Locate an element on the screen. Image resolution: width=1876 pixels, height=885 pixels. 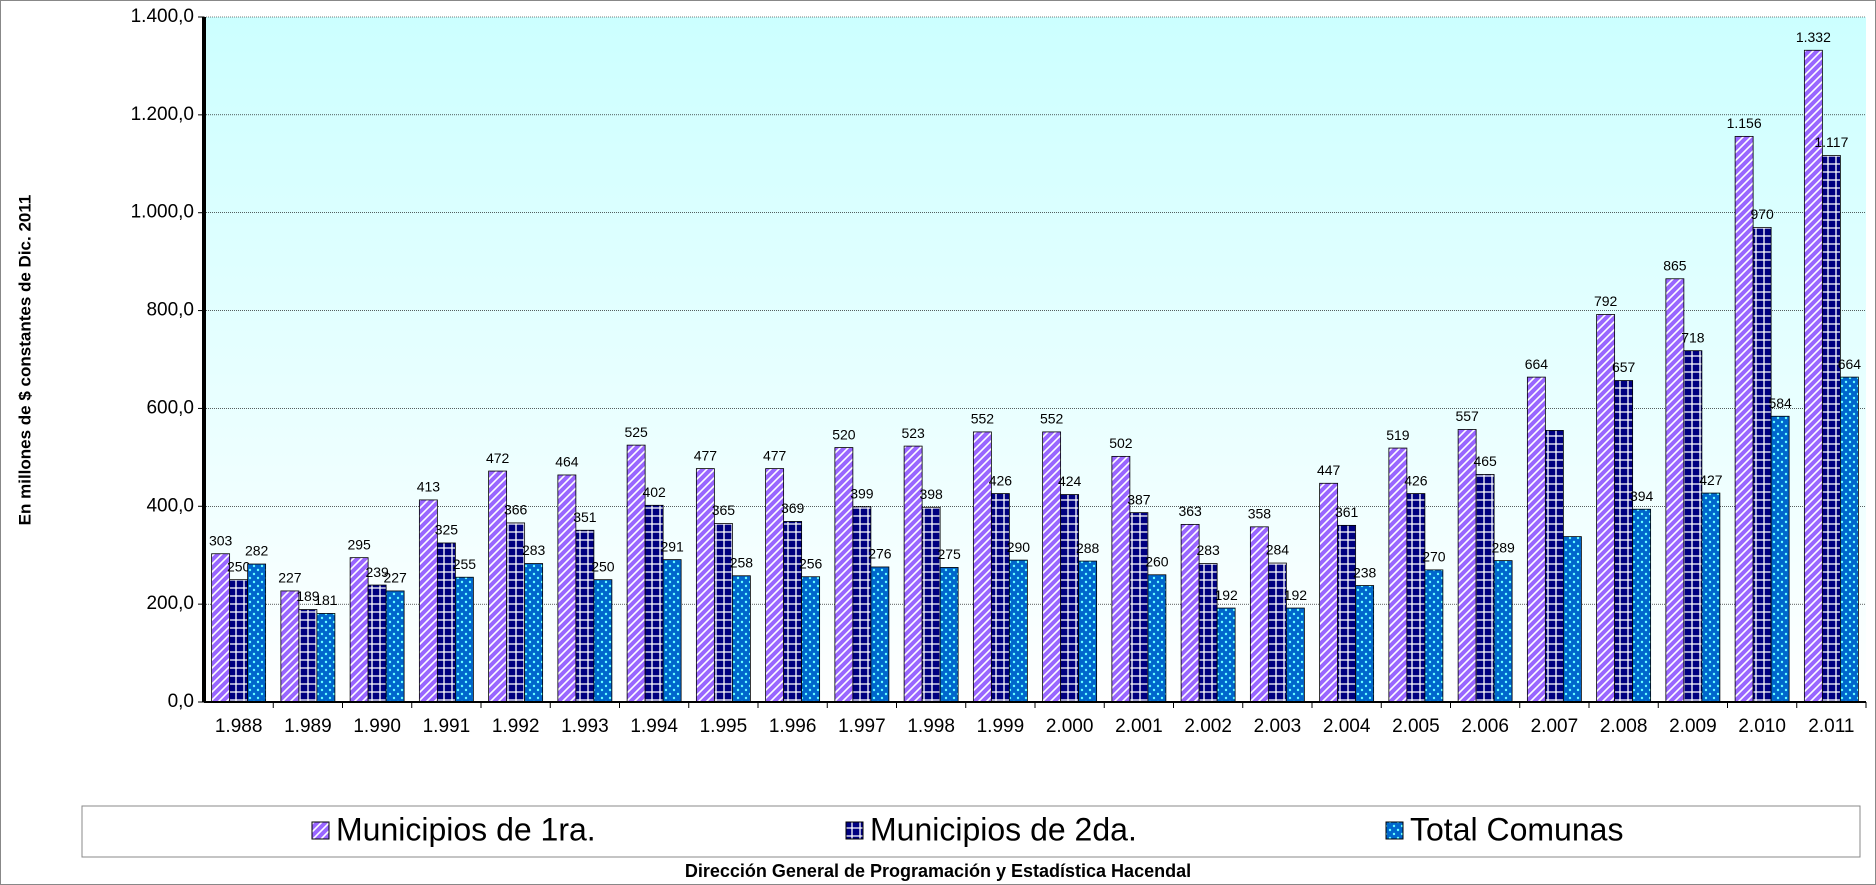
value-label: 369 is located at coordinates (793, 508).